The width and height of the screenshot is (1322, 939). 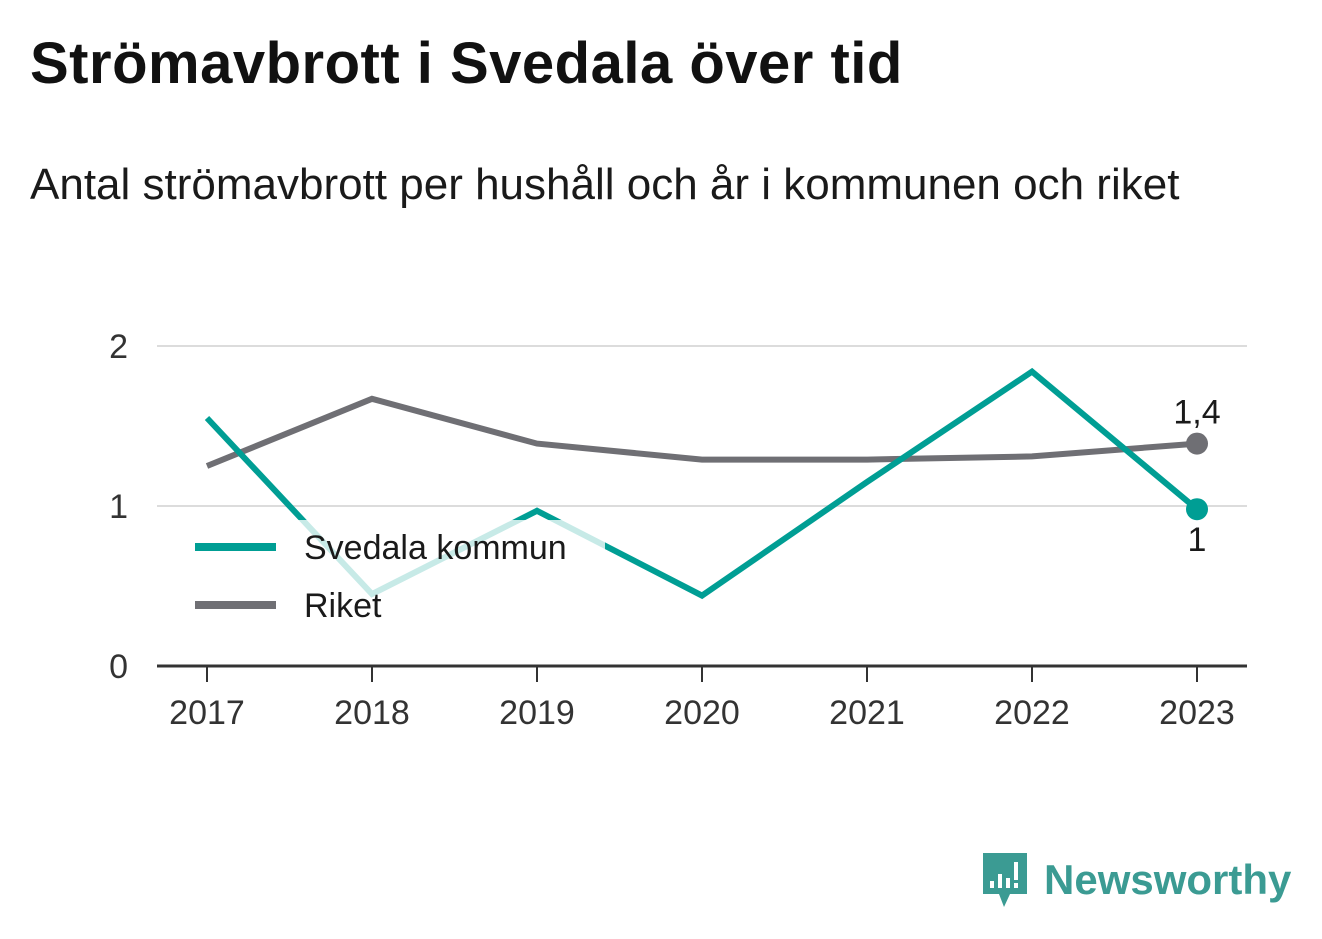 I want to click on newsworthy-logo: Newsworthy, so click(x=1135, y=880).